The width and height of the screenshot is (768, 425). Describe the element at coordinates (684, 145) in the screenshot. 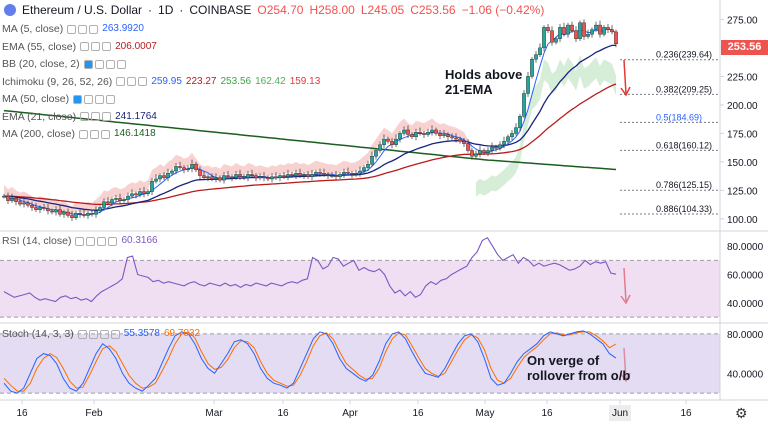

I see `fib-level-label: 0.618(160.12)` at that location.